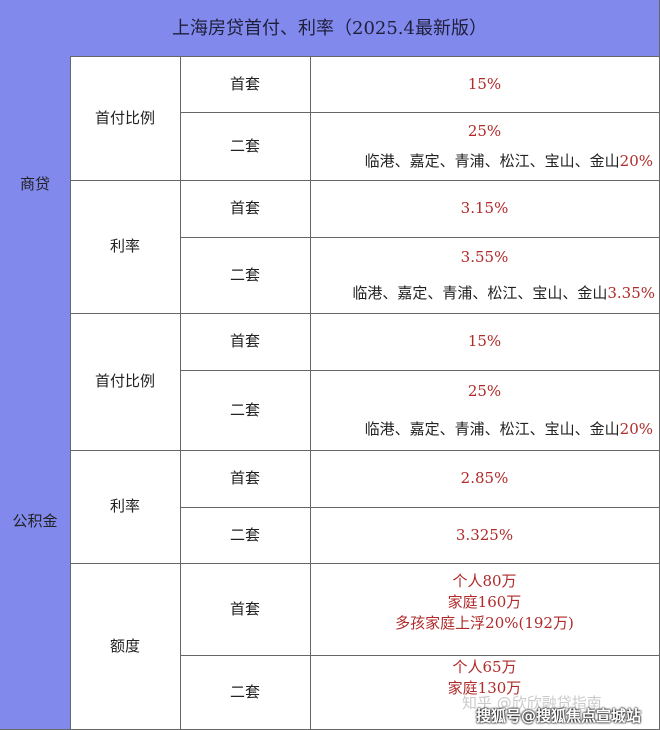 The image size is (660, 730). Describe the element at coordinates (35, 521) in the screenshot. I see `section-provident-fund: 公积金` at that location.